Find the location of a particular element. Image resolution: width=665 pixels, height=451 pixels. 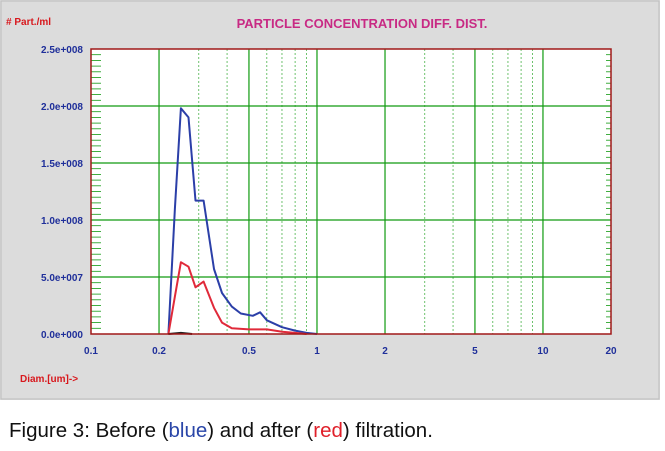

x-tick-label: 0.1 is located at coordinates (91, 351).